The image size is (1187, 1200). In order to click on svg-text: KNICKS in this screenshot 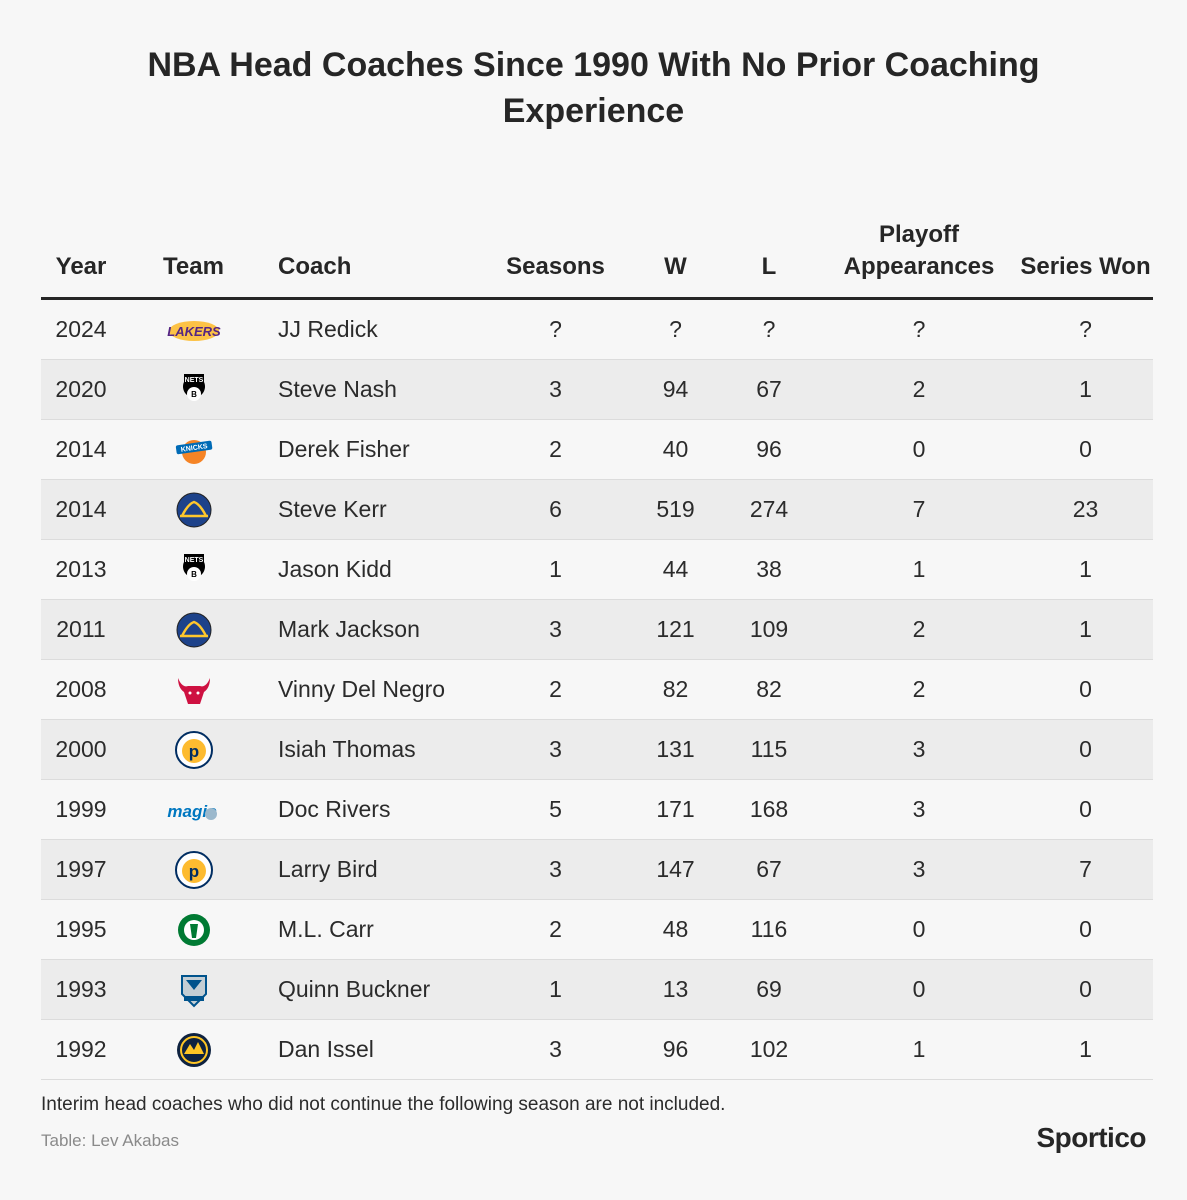, I will do `click(194, 448)`.